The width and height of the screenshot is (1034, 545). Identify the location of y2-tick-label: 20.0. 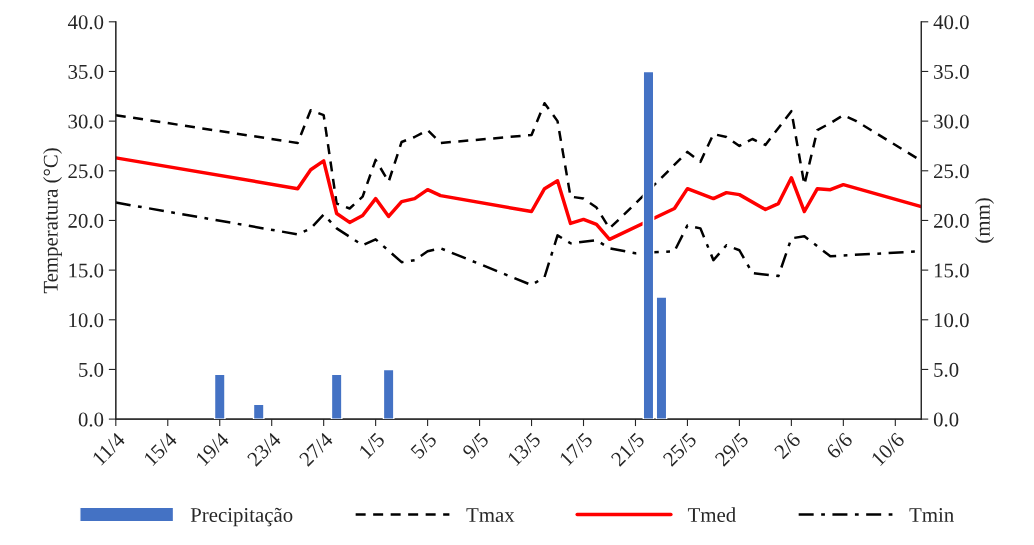
(951, 220).